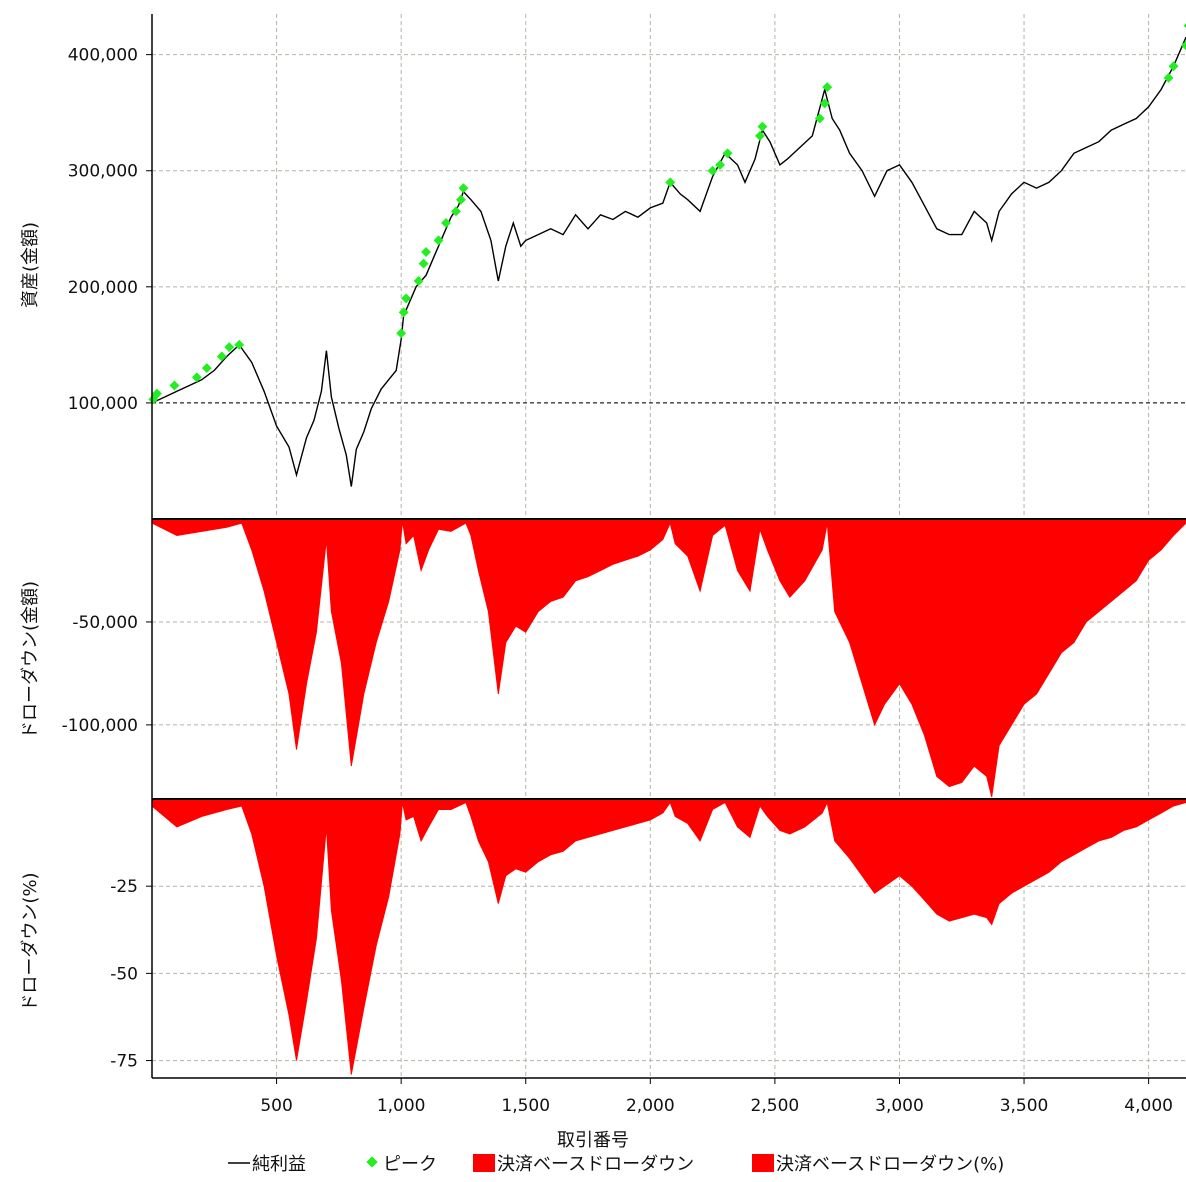  Describe the element at coordinates (593, 1140) in the screenshot. I see `x-axis-label: 取引番号` at that location.